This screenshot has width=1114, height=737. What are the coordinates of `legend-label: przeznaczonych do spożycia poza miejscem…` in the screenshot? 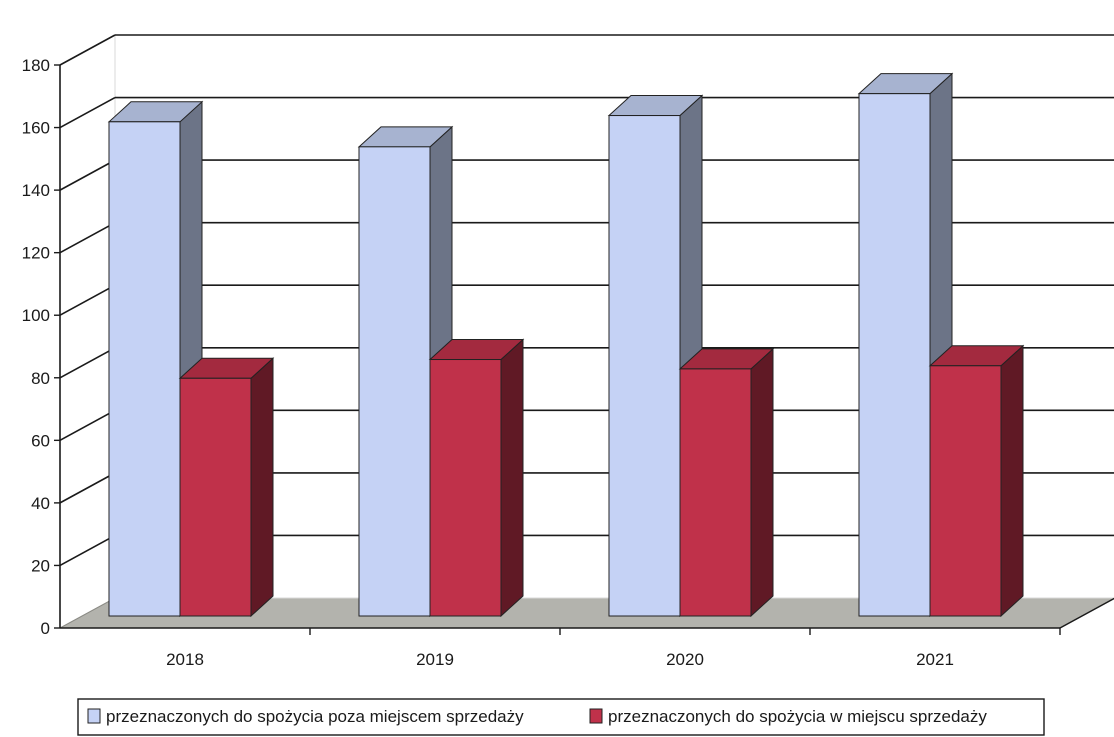 It's located at (315, 716).